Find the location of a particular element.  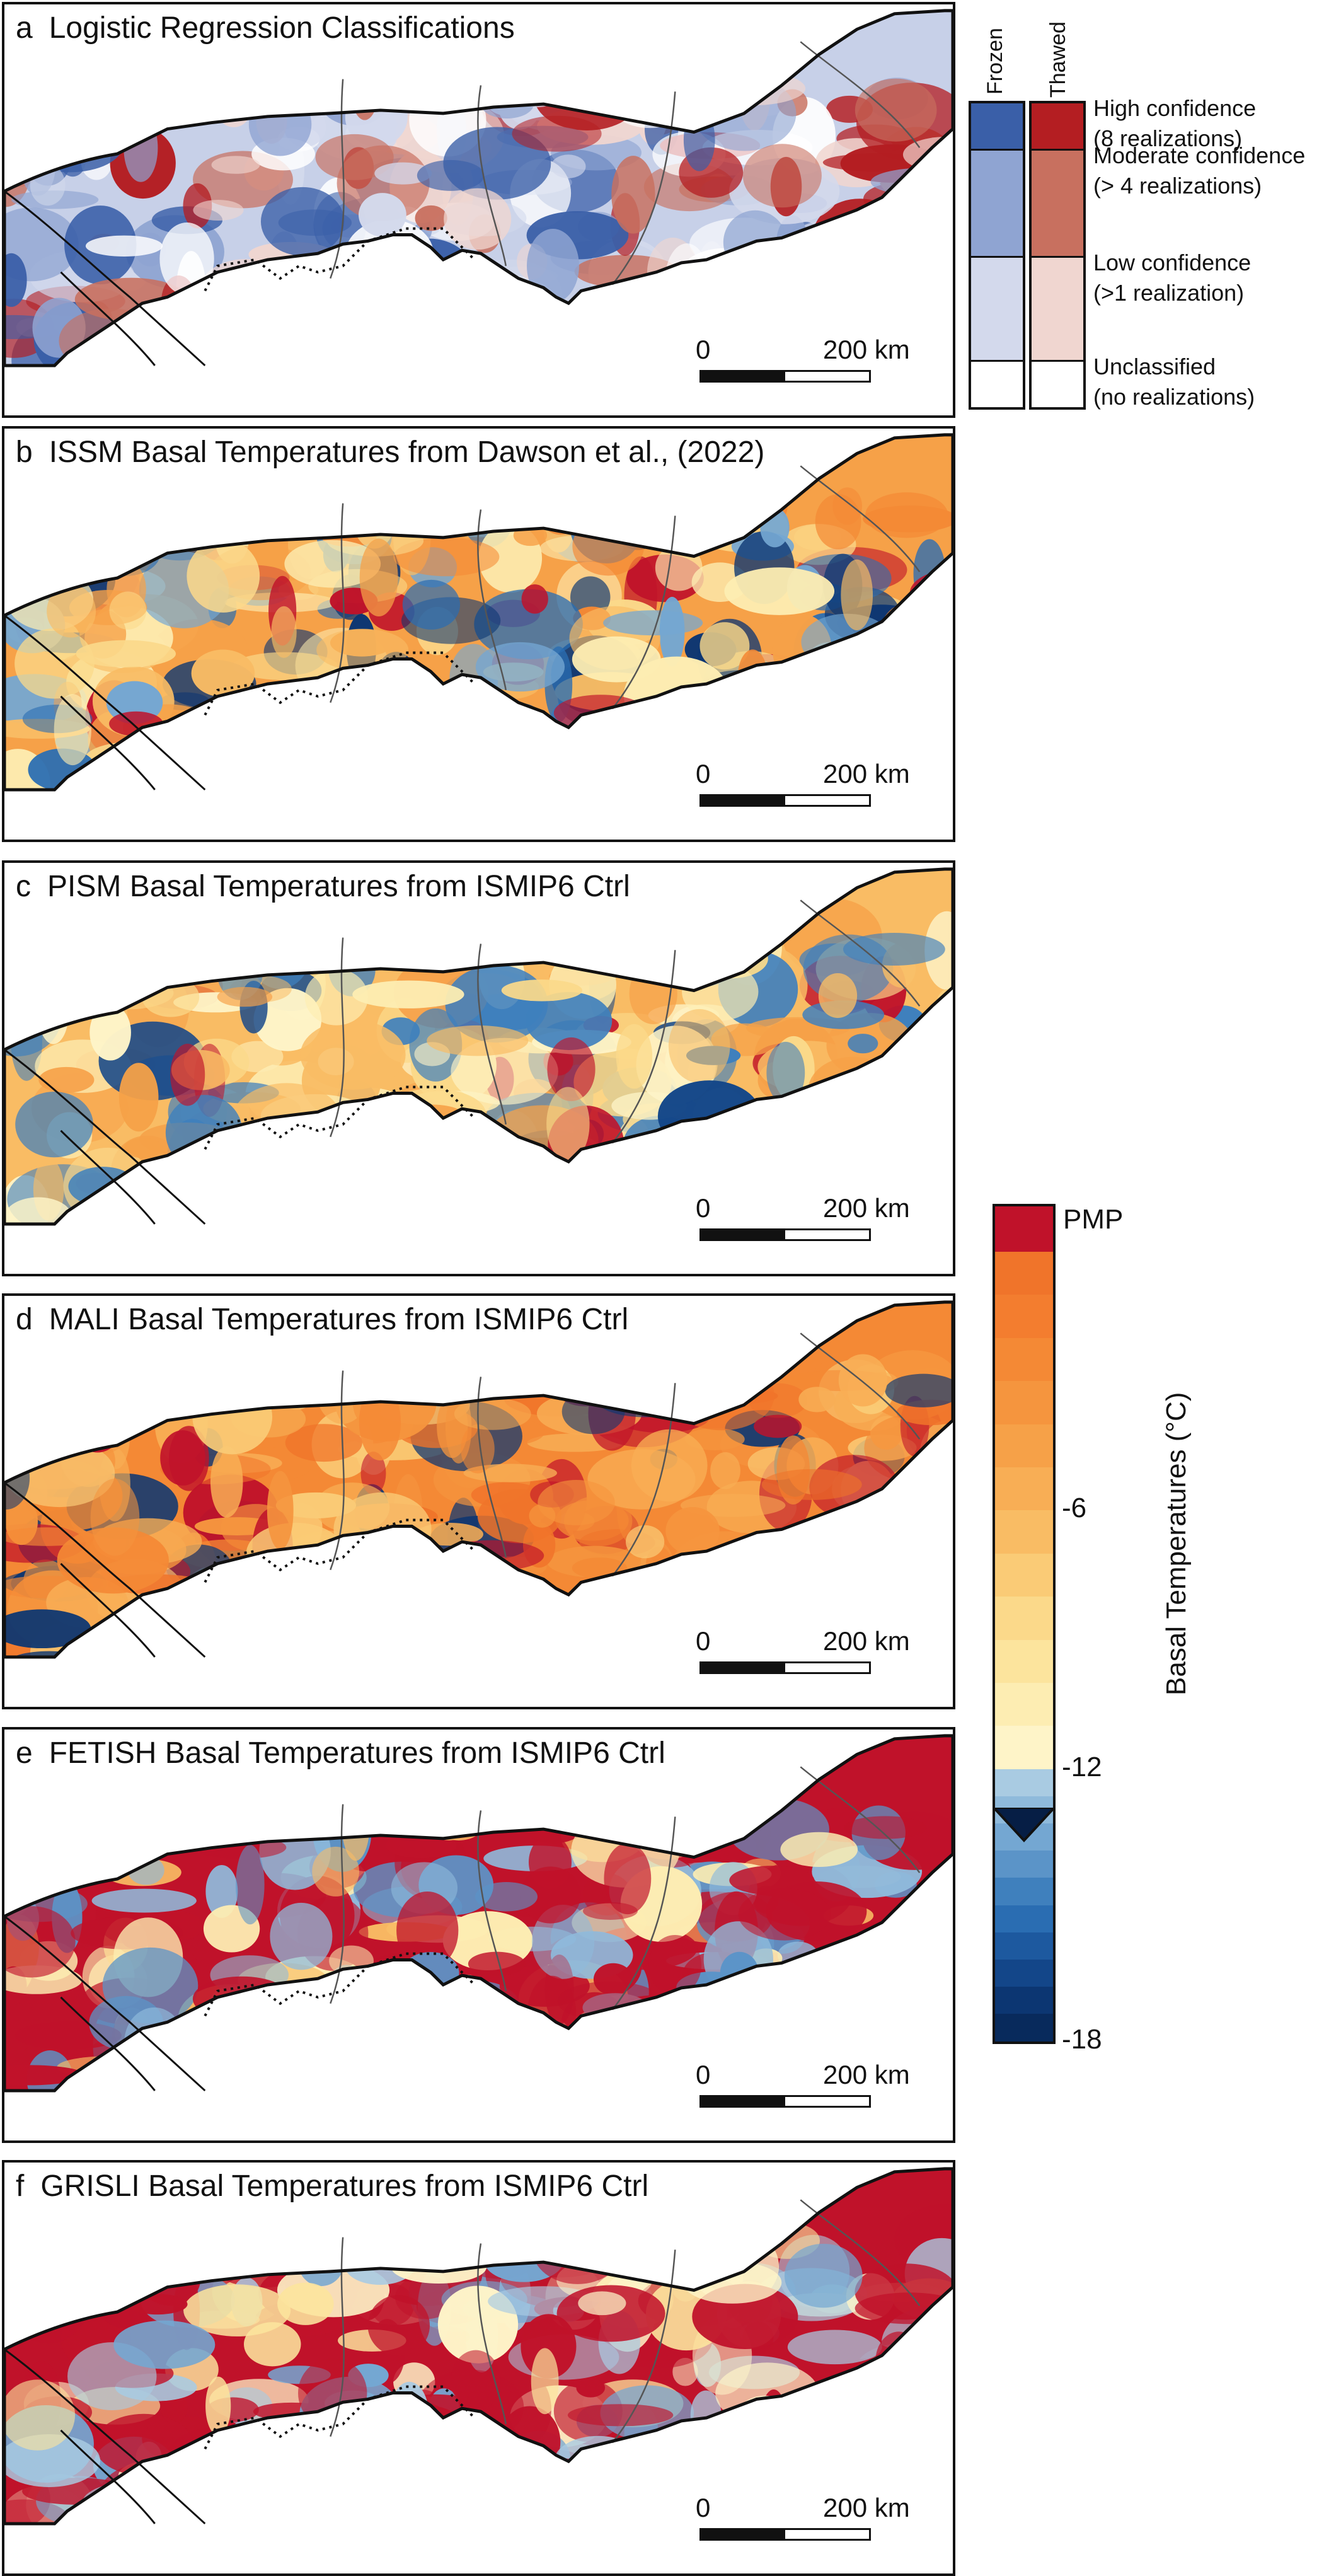

frozen-swatches is located at coordinates (997, 255).